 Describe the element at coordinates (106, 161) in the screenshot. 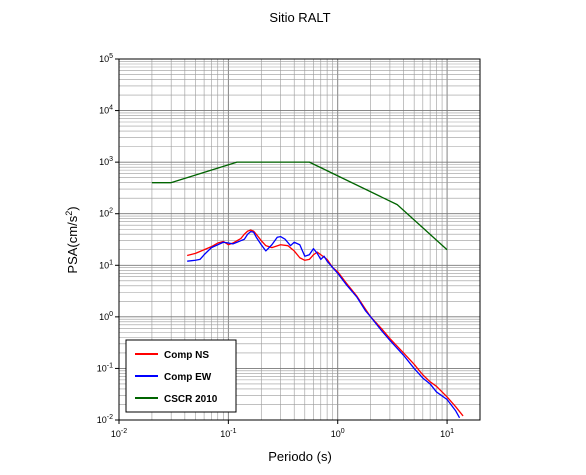

I see `y-tick-label: 10³` at that location.